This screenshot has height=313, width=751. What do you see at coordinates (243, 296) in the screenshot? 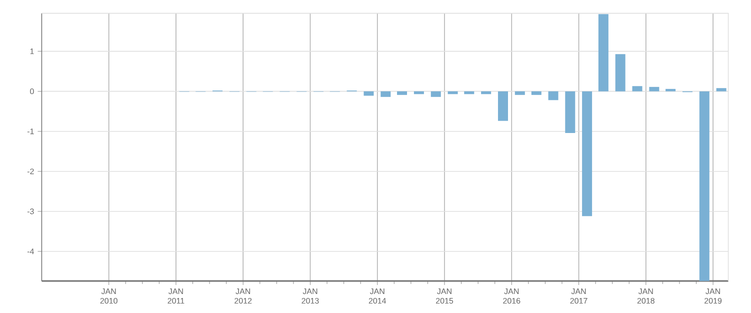
I see `x-tick-label: JAN 2012` at bounding box center [243, 296].